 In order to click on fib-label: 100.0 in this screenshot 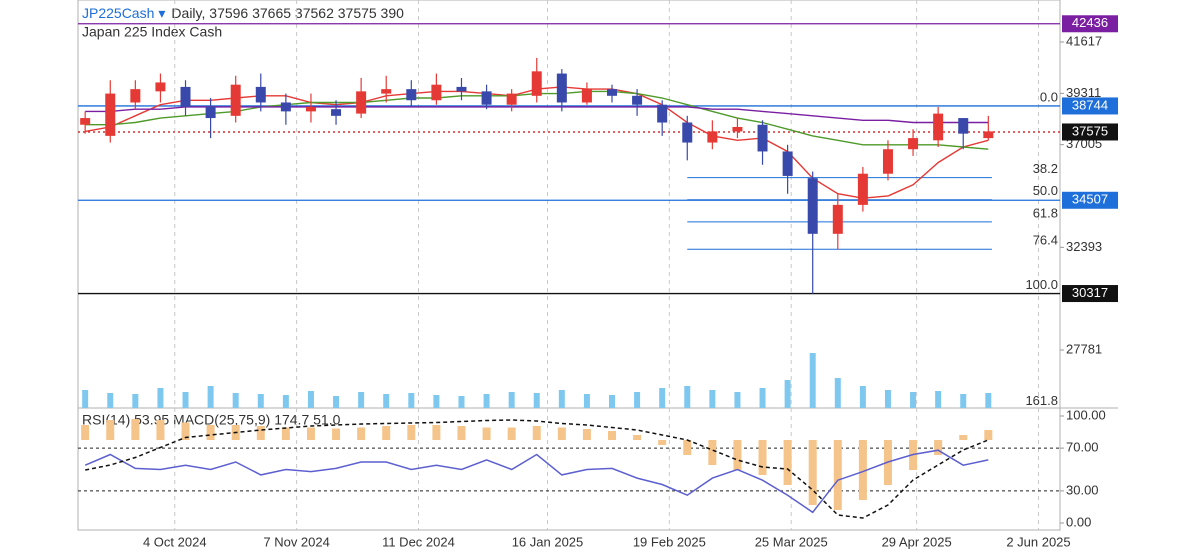, I will do `click(1041, 284)`.